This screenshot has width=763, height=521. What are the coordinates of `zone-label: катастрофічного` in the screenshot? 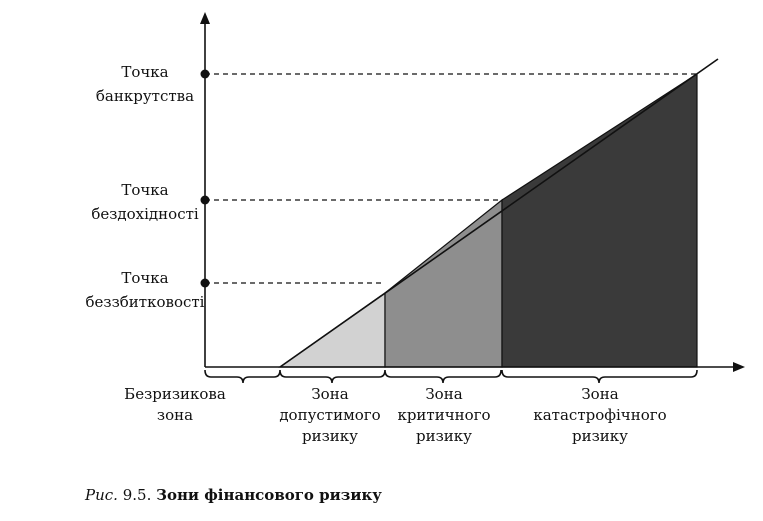 It's located at (599, 415).